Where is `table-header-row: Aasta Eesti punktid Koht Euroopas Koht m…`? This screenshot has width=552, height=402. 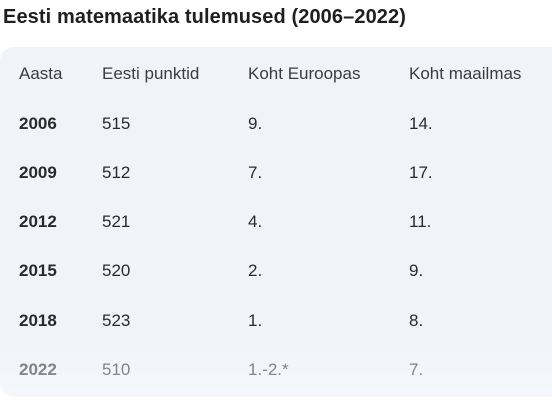
table-header-row: Aasta Eesti punktid Koht Euroopas Koht m… is located at coordinates (276, 73).